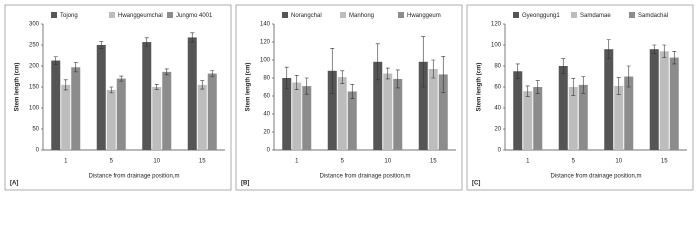 Image resolution: width=700 pixels, height=240 pixels. Describe the element at coordinates (69, 16) in the screenshot. I see `legend-label: Tojong` at that location.